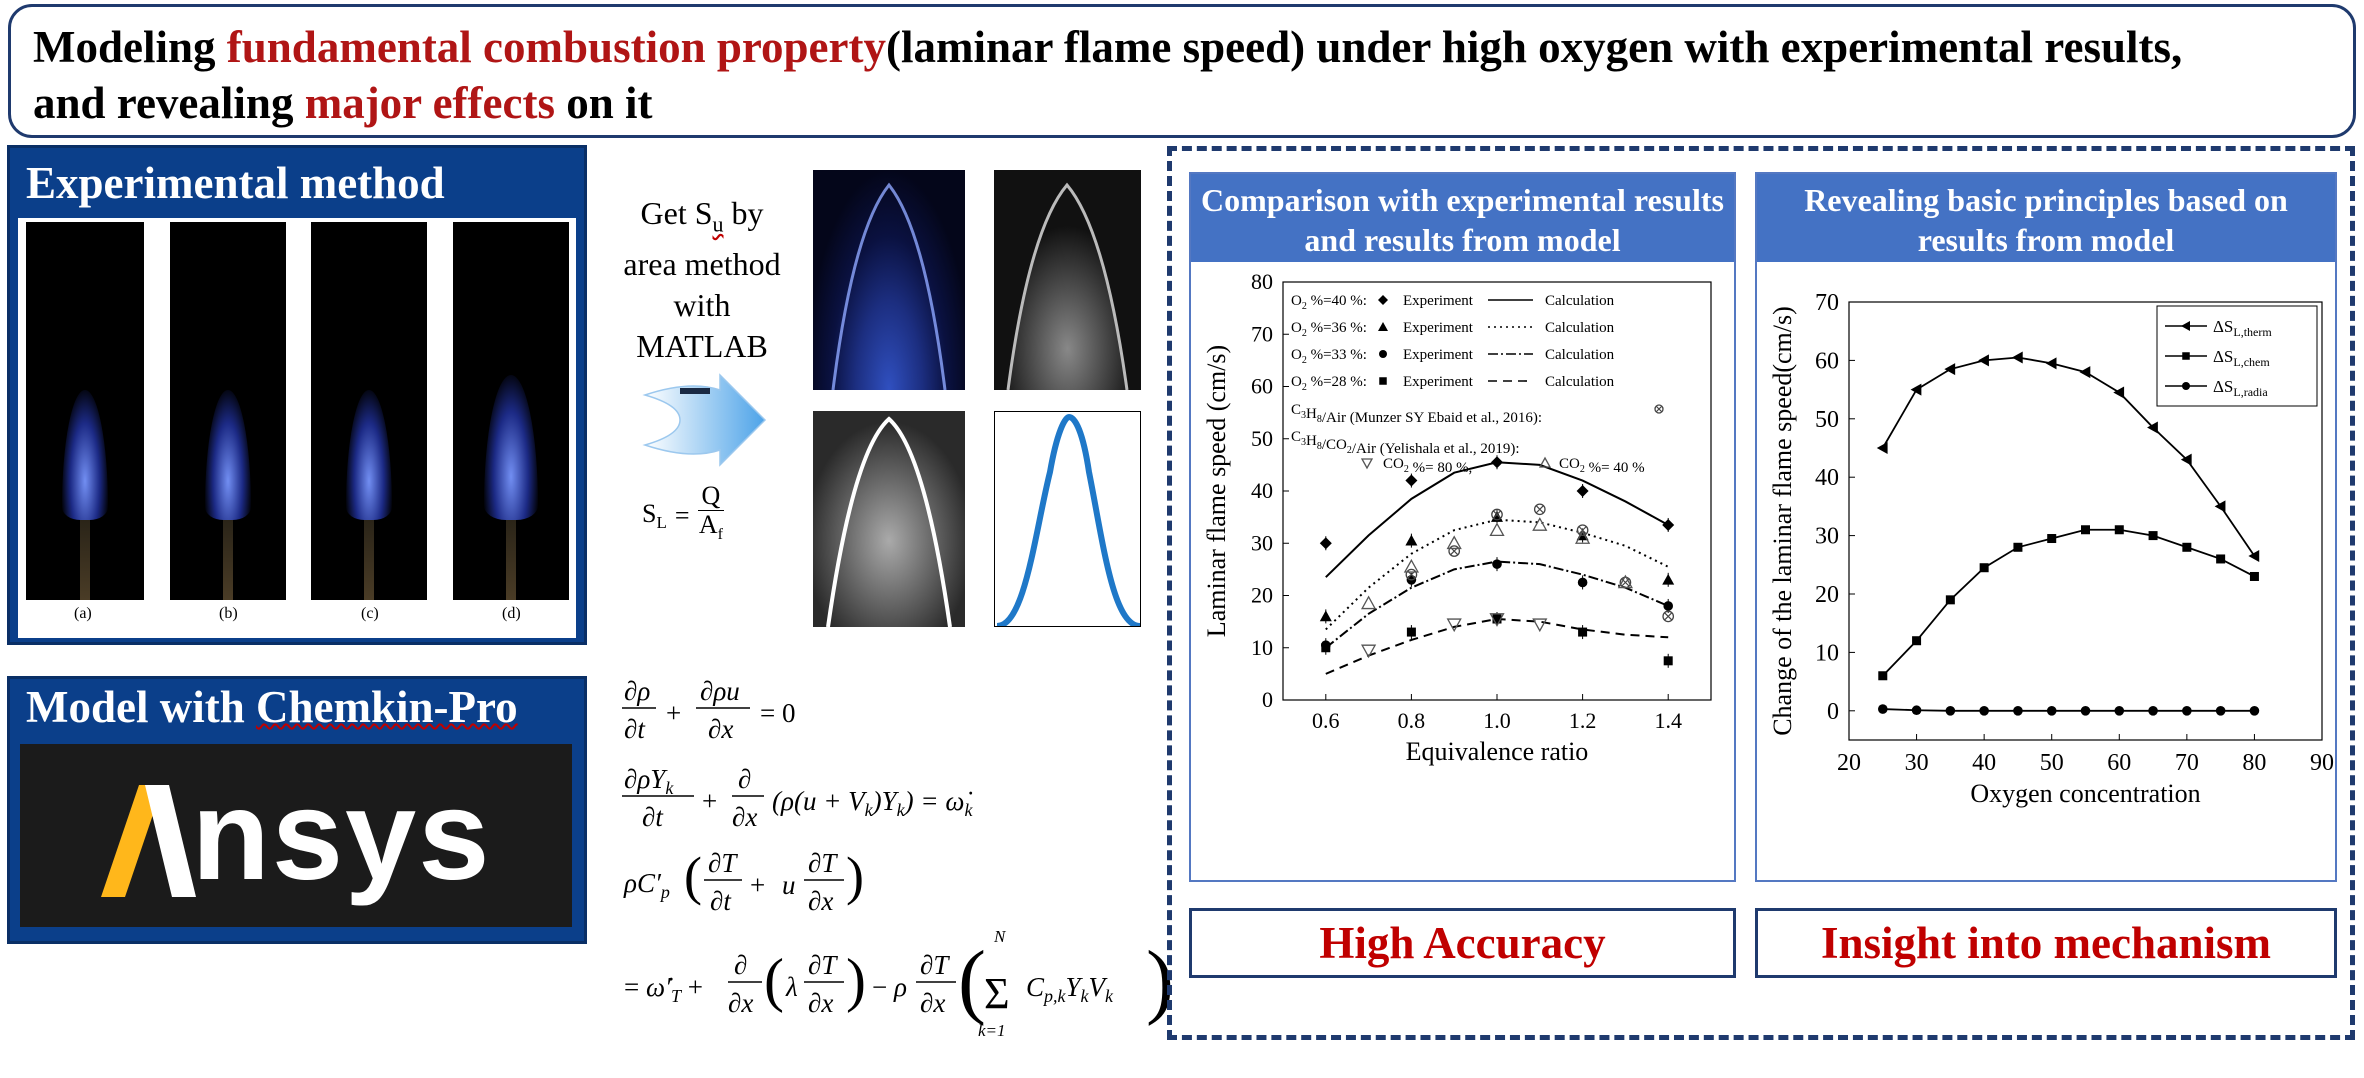 Image resolution: width=2364 pixels, height=1078 pixels. What do you see at coordinates (1827, 595) in the screenshot?
I see `y-tick-label: 20` at bounding box center [1827, 595].